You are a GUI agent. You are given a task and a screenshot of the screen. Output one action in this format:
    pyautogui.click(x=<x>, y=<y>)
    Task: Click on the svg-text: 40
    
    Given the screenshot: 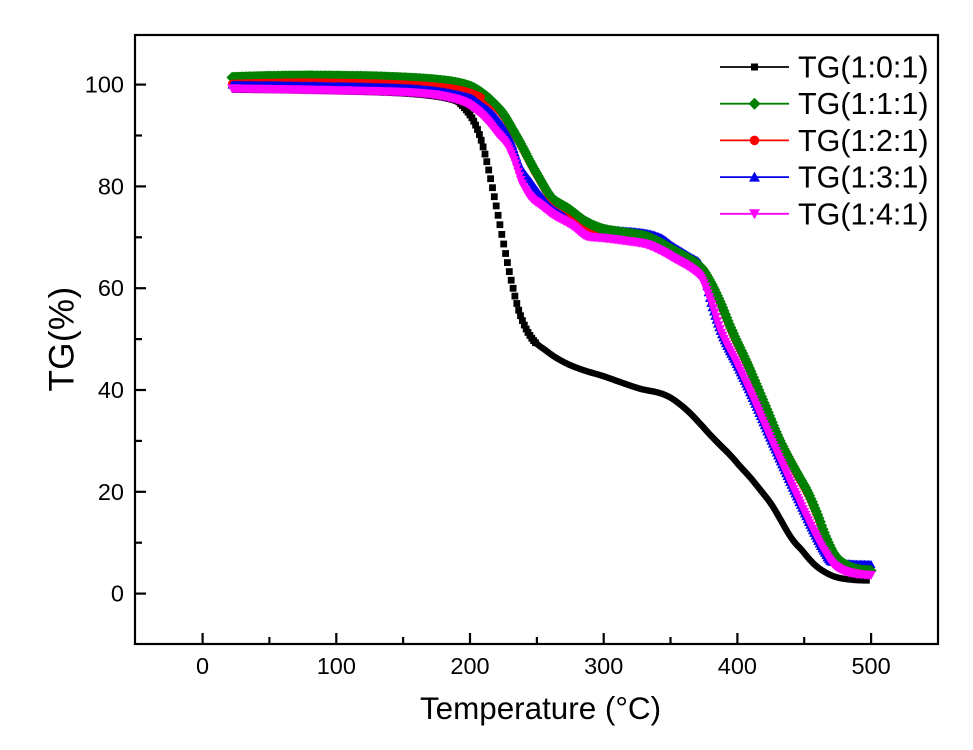 What is the action you would take?
    pyautogui.click(x=111, y=390)
    